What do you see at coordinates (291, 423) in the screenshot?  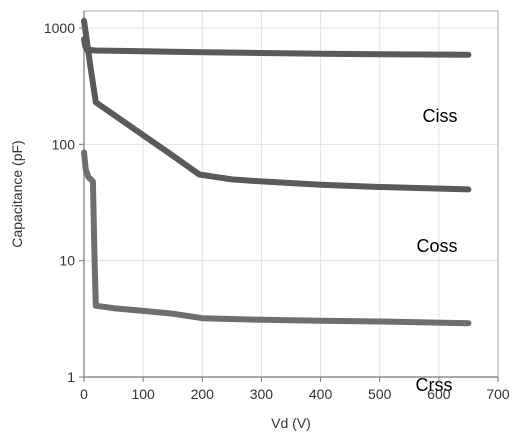 I see `x-axis-label: Vd (V)` at bounding box center [291, 423].